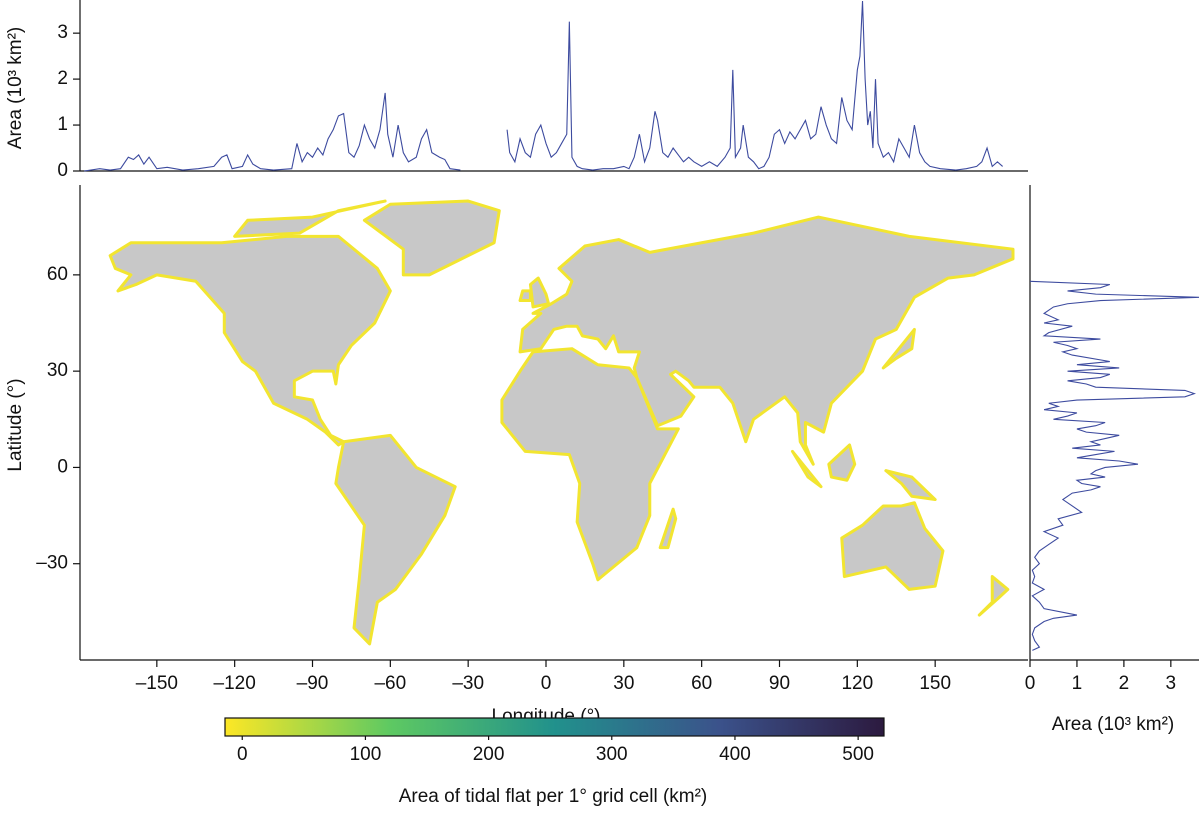  What do you see at coordinates (1077, 683) in the screenshot?
I see `x-tick-label: 1` at bounding box center [1077, 683].